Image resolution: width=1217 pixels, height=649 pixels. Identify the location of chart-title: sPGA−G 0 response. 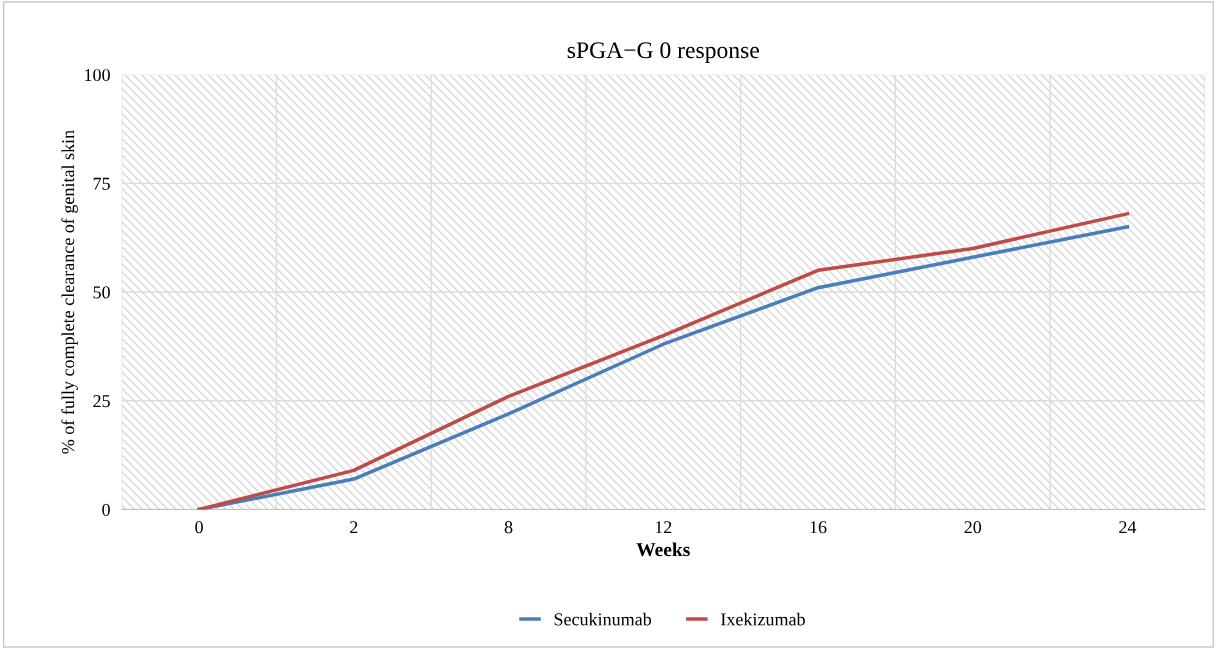
(663, 52).